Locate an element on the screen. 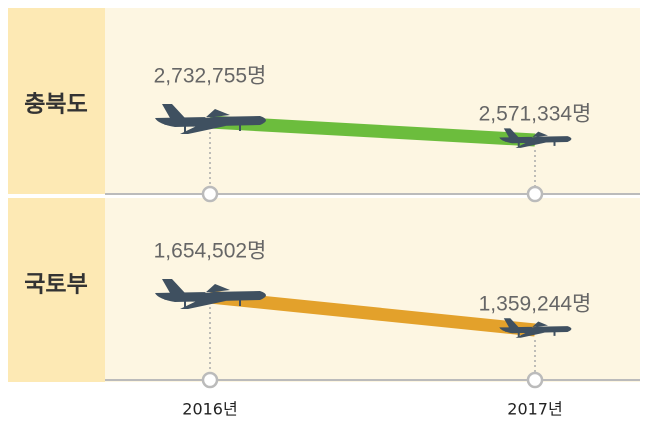 This screenshot has width=648, height=431. row-label: 국토부 is located at coordinates (55, 285).